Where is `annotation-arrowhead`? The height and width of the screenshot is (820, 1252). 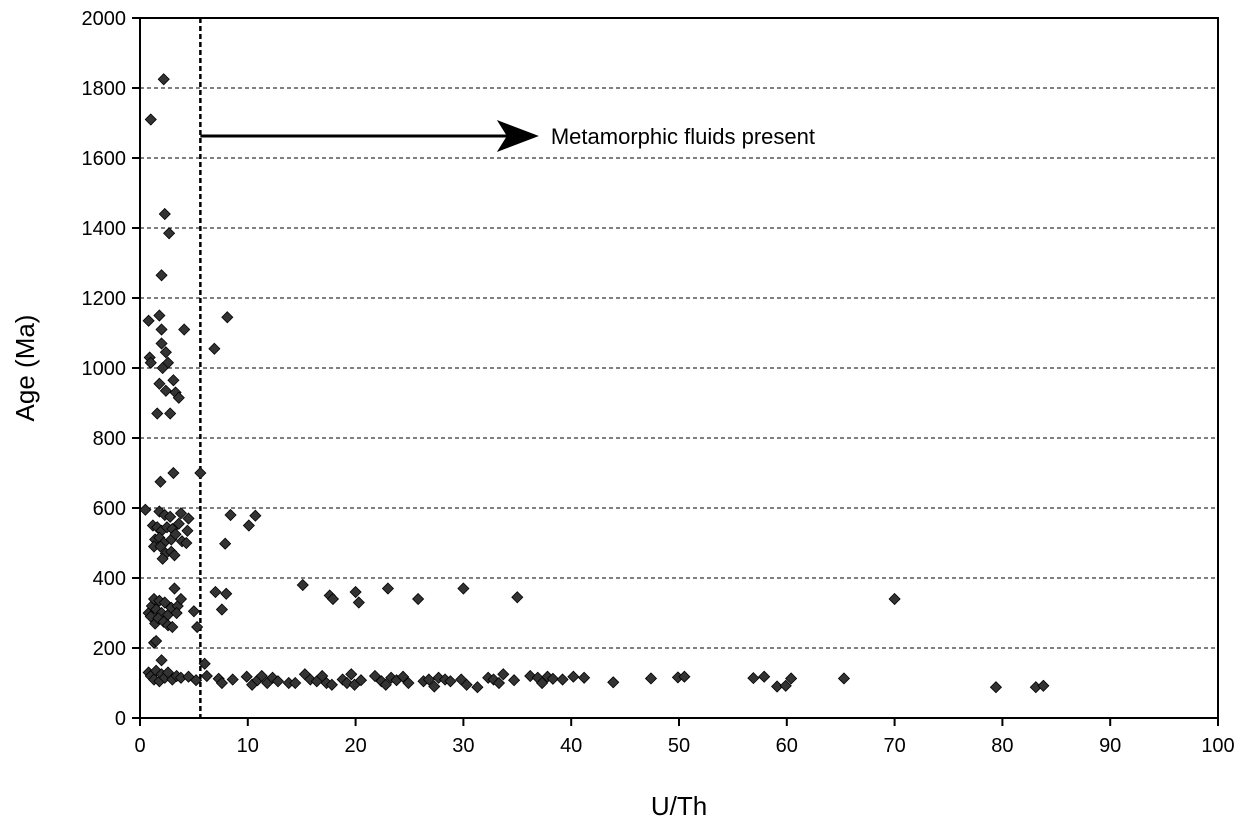 annotation-arrowhead is located at coordinates (517, 136).